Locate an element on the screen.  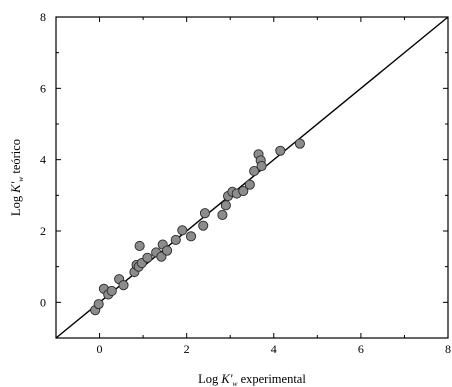
x-tick-label: 2 is located at coordinates (187, 349).